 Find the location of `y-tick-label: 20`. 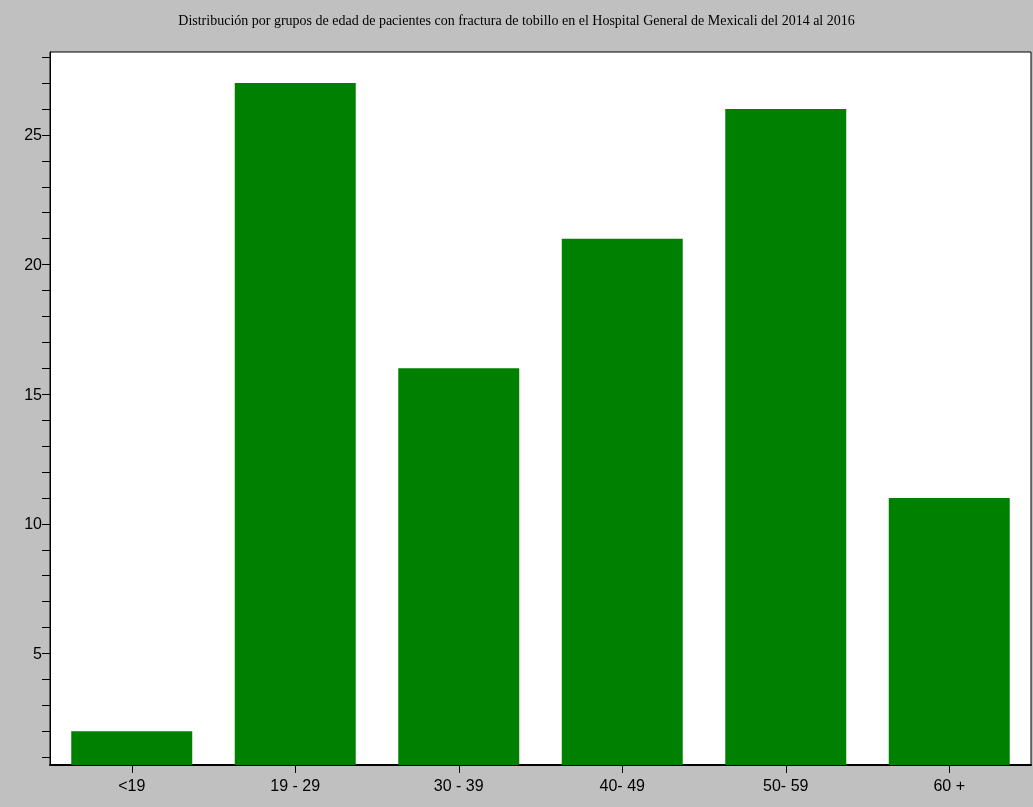

y-tick-label: 20 is located at coordinates (33, 265).